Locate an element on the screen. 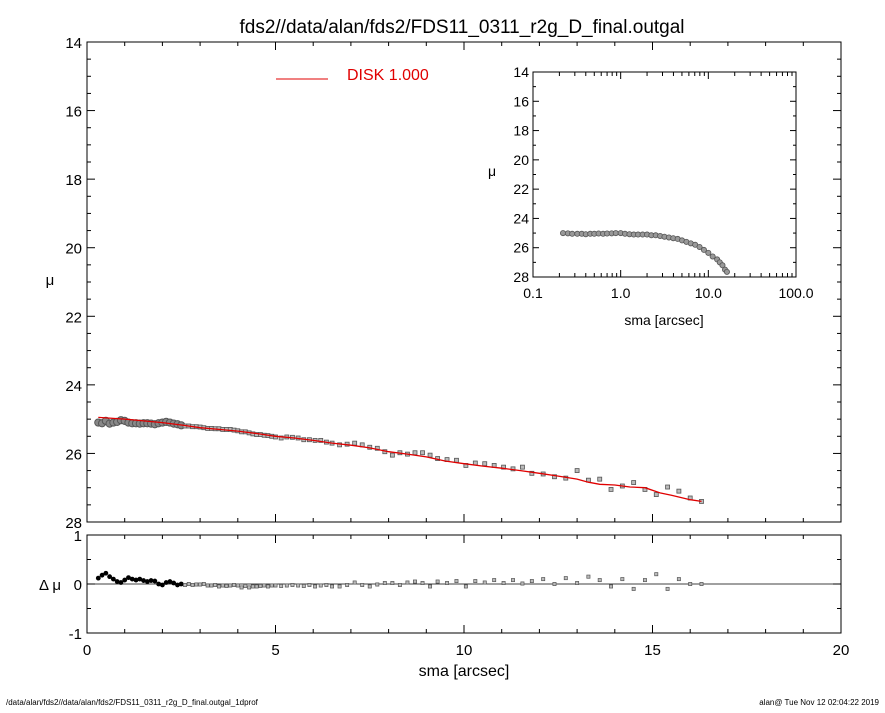 The height and width of the screenshot is (713, 885). inset-plot-frame is located at coordinates (664, 174).